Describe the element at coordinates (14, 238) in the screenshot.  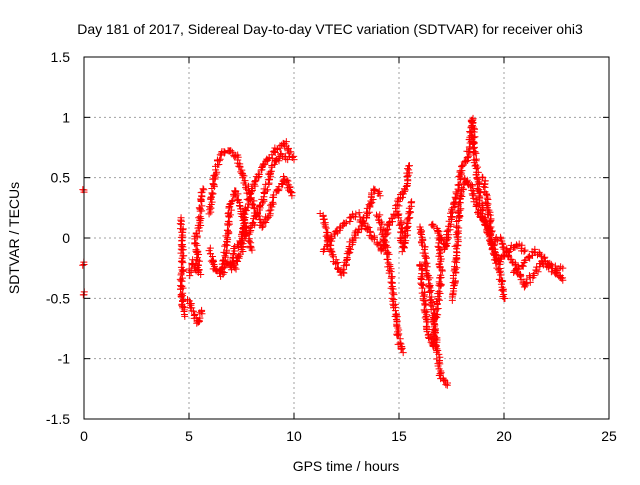
I see `y-axis-label: SDTVAR / TECUs` at that location.